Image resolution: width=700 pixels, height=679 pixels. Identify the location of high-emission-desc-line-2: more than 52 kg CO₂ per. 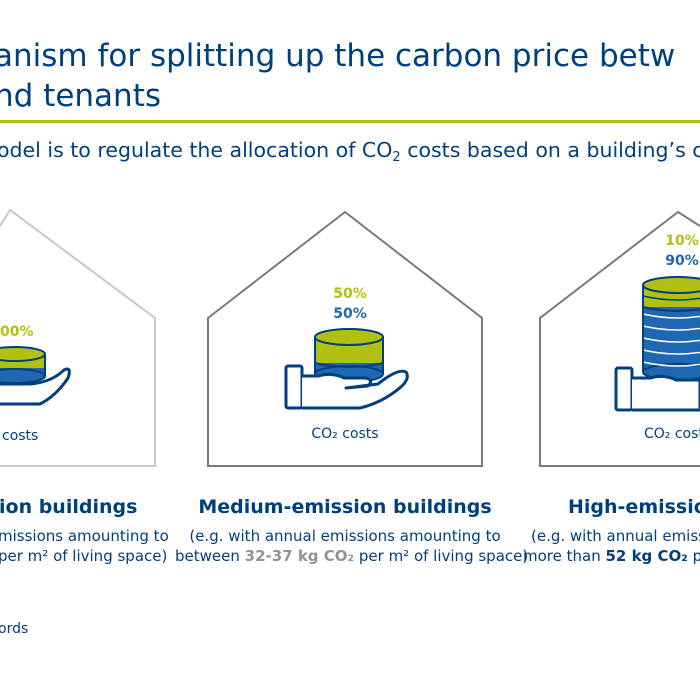
(611, 556).